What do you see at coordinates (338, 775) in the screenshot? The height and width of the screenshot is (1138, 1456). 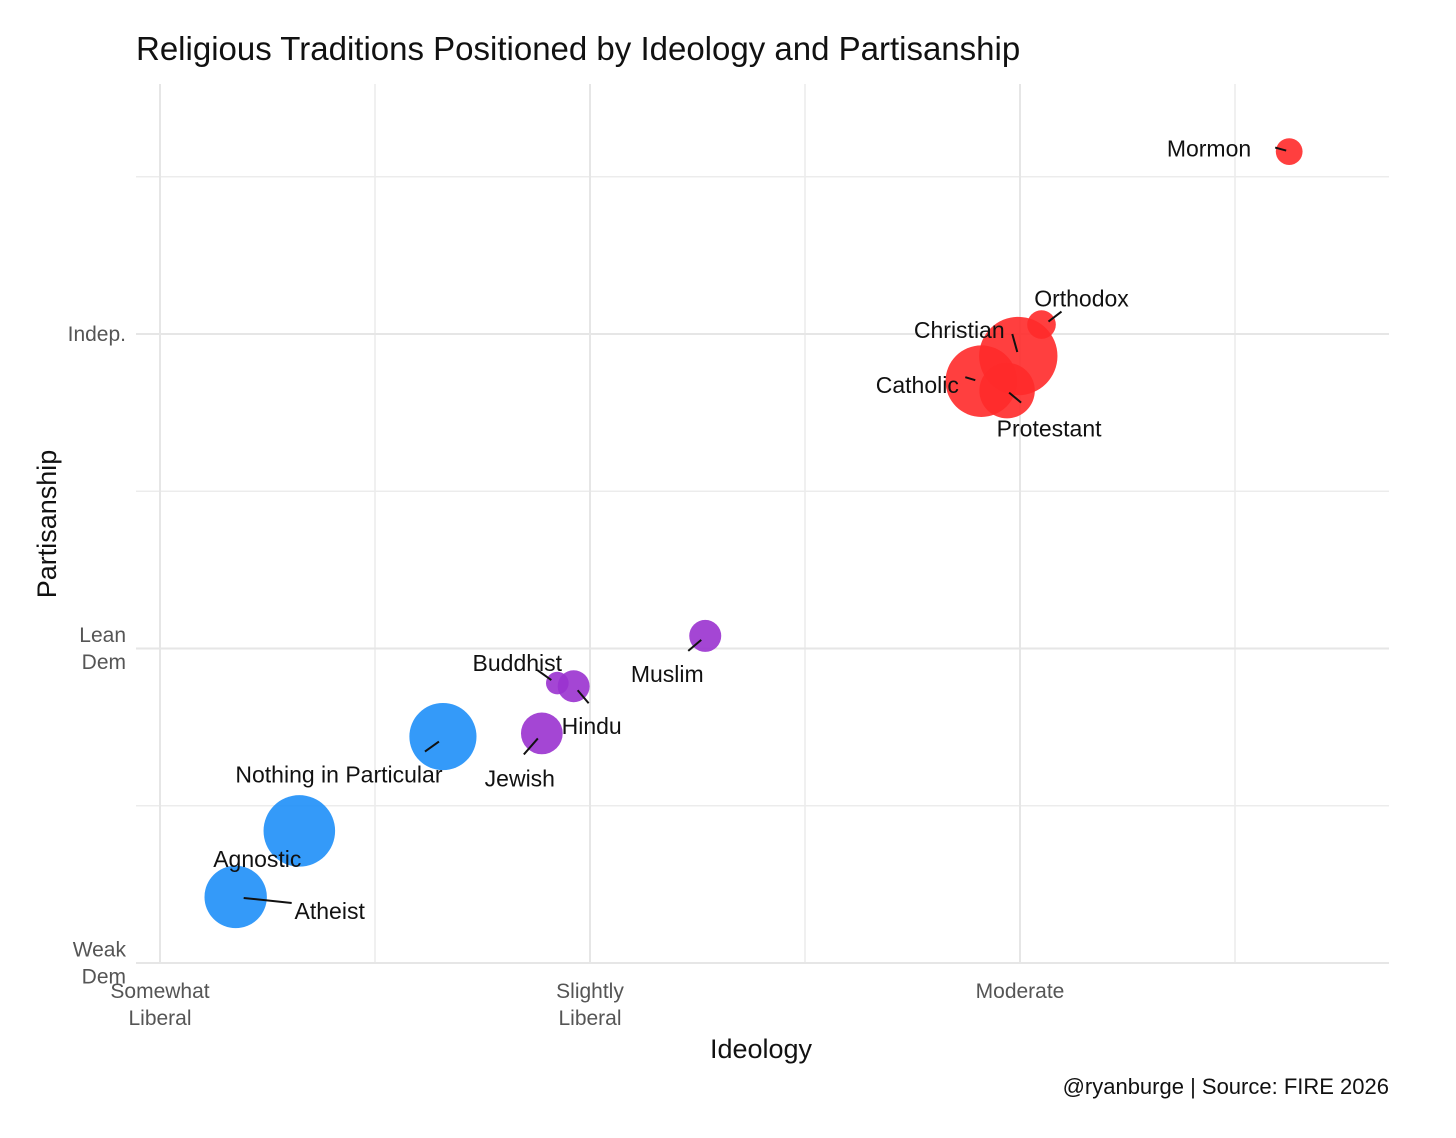 I see `label-nothing-in-particular: Nothing in Particular` at bounding box center [338, 775].